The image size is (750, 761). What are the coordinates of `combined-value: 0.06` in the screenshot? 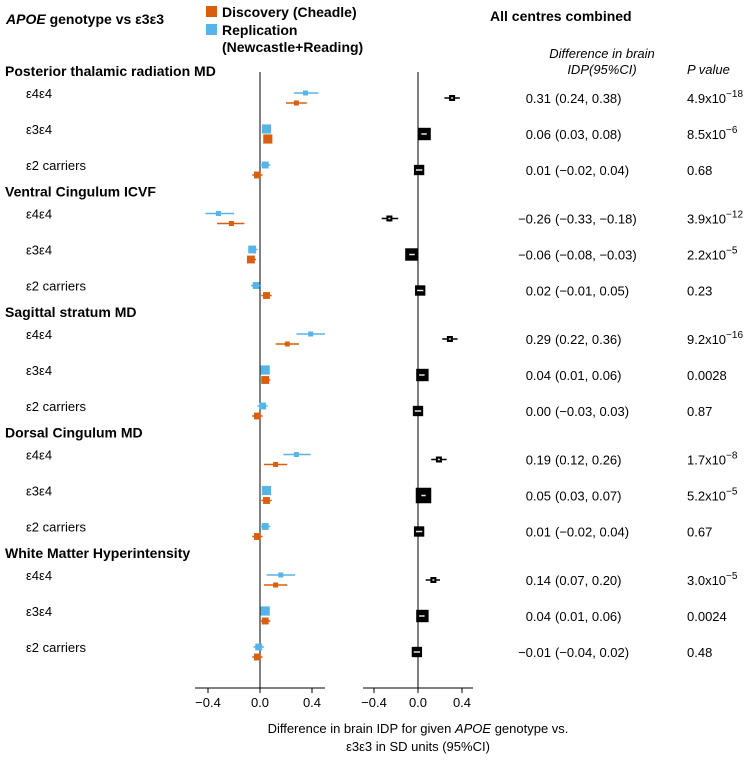 It's located at (538, 134).